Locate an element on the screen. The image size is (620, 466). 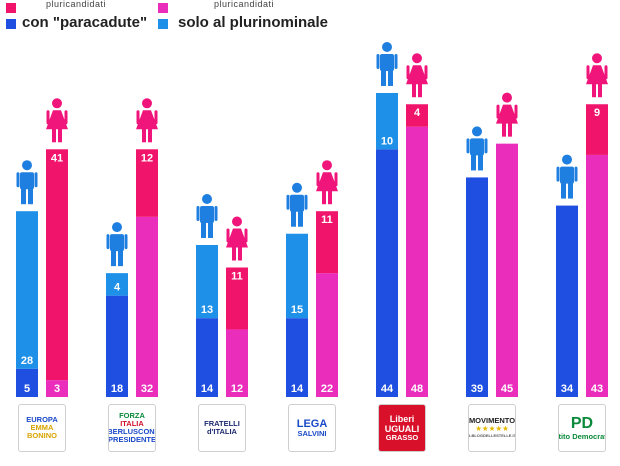
label-men-paracadute: 18 is located at coordinates (117, 389).